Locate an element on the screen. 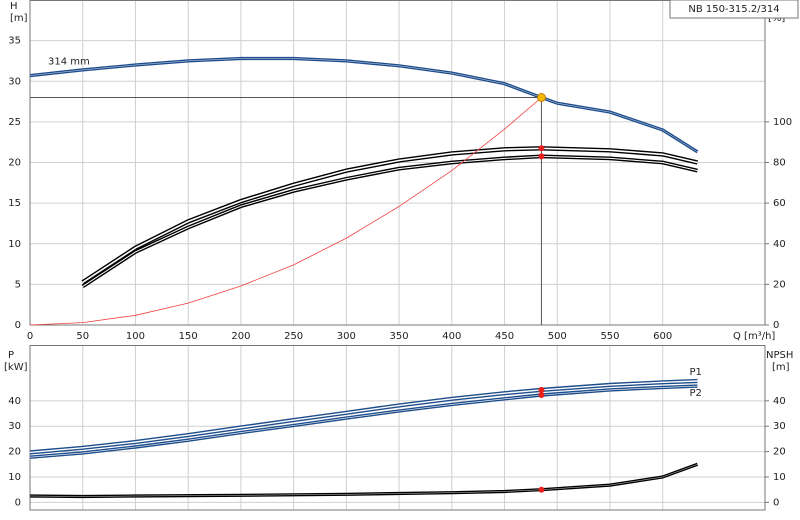 Image resolution: width=800 pixels, height=520 pixels. annotation: NB 150-315.2/314 is located at coordinates (733, 9).